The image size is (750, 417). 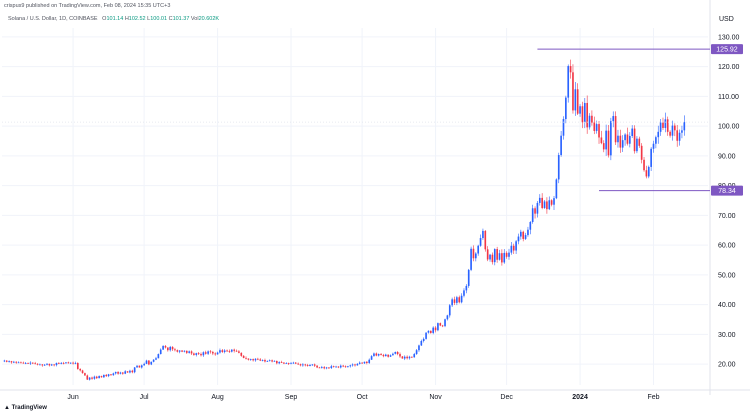 What do you see at coordinates (653, 397) in the screenshot?
I see `x-tick-label: Feb` at bounding box center [653, 397].